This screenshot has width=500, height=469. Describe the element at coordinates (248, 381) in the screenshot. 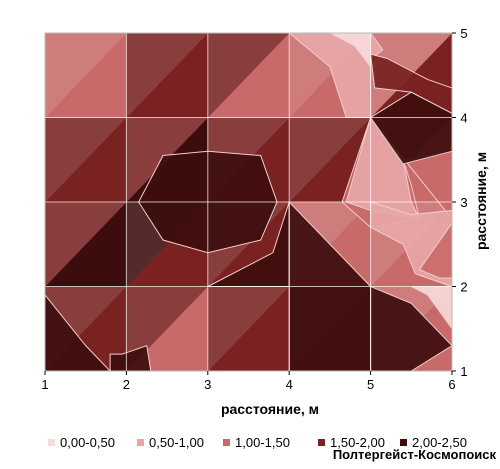

I see `x-axis-ticks: 1 2 3 4 5 6` at that location.